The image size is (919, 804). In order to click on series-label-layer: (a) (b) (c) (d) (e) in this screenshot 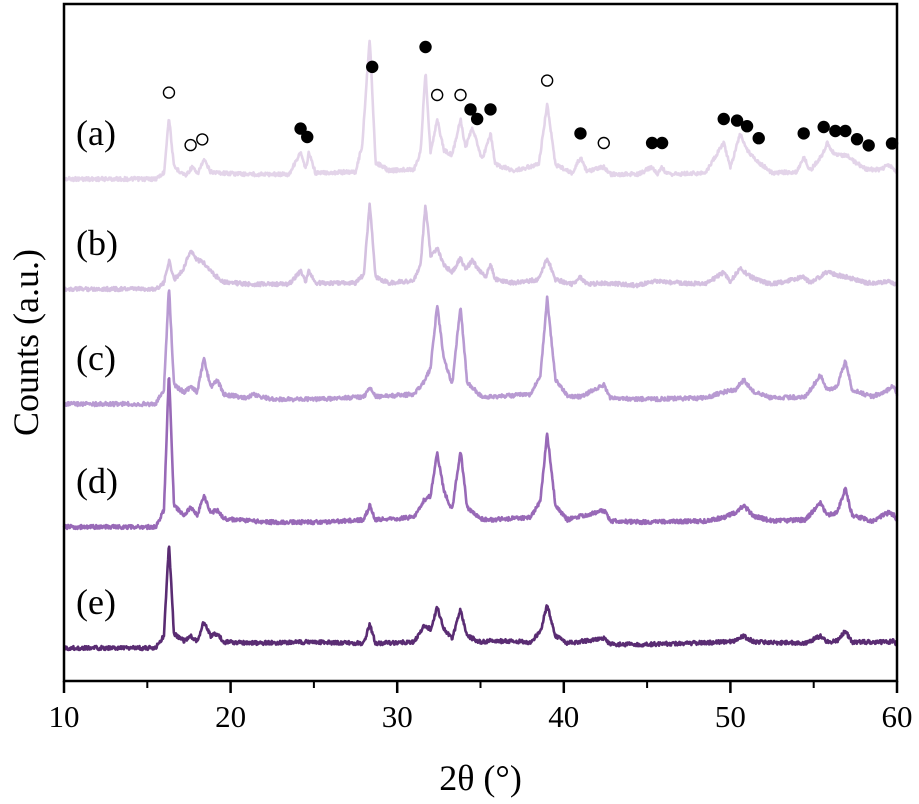, I will do `click(97, 367)`.